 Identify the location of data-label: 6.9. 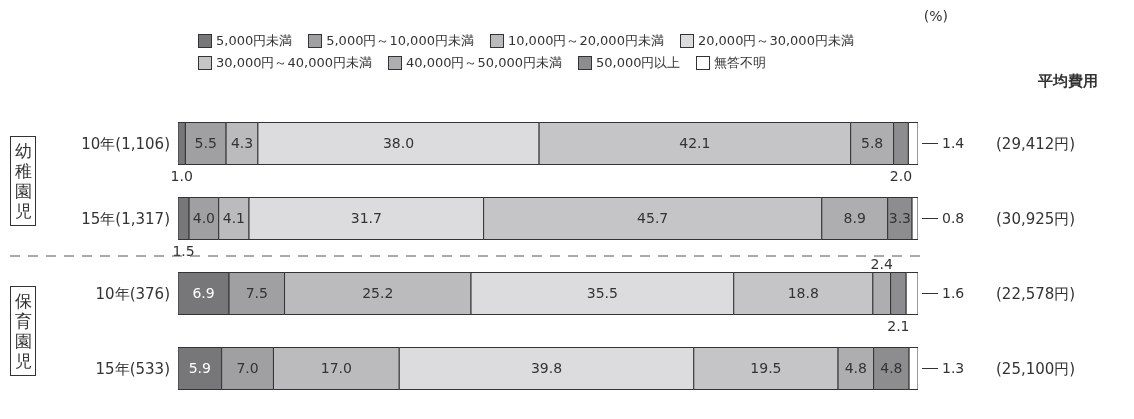
(203, 293).